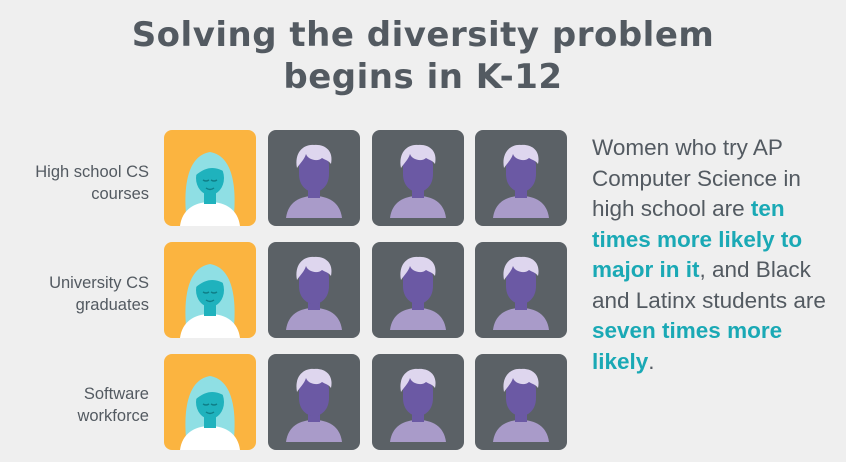 Image resolution: width=846 pixels, height=462 pixels. What do you see at coordinates (76, 294) in the screenshot?
I see `row-label-university: University CS graduates` at bounding box center [76, 294].